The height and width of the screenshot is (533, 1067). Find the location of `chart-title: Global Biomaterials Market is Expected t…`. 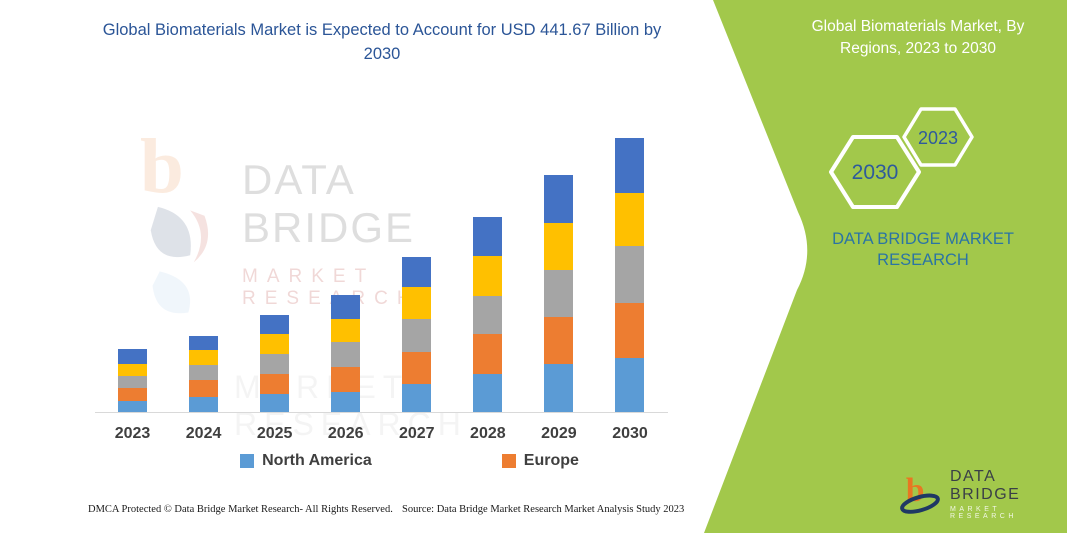

chart-title: Global Biomaterials Market is Expected t… is located at coordinates (382, 42).